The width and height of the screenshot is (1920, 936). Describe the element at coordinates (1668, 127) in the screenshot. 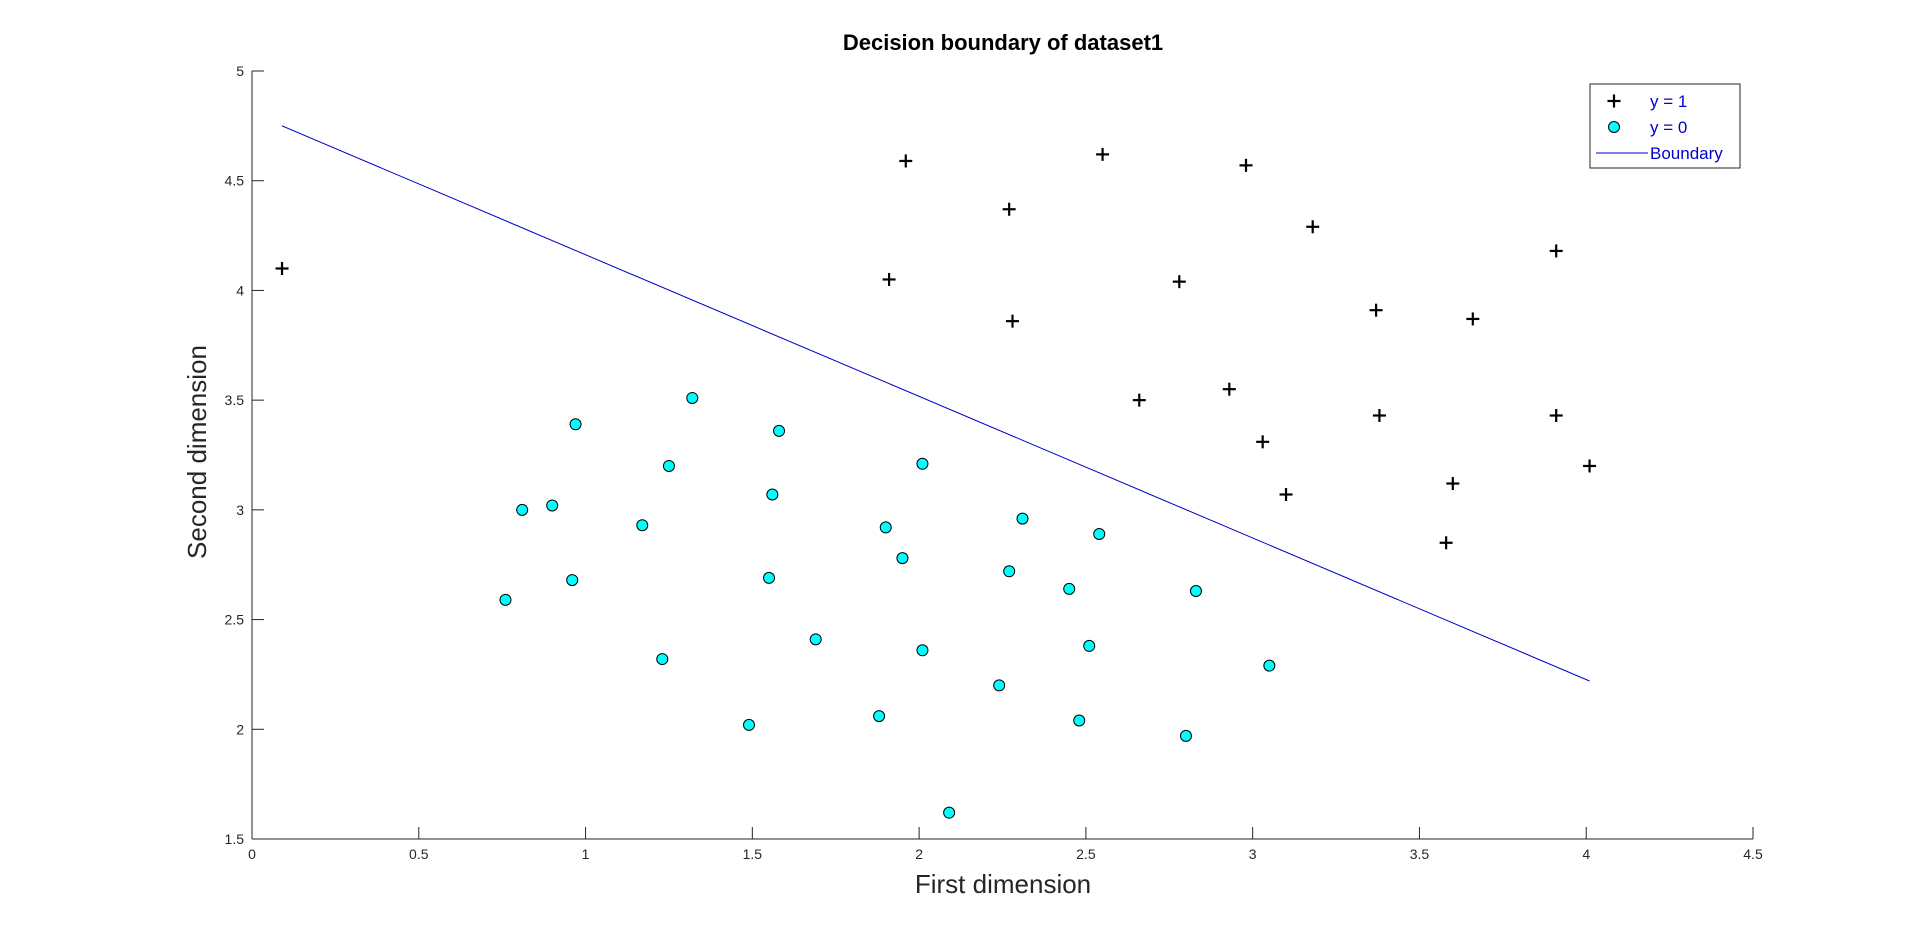

I see `legend-label: y = 0` at that location.